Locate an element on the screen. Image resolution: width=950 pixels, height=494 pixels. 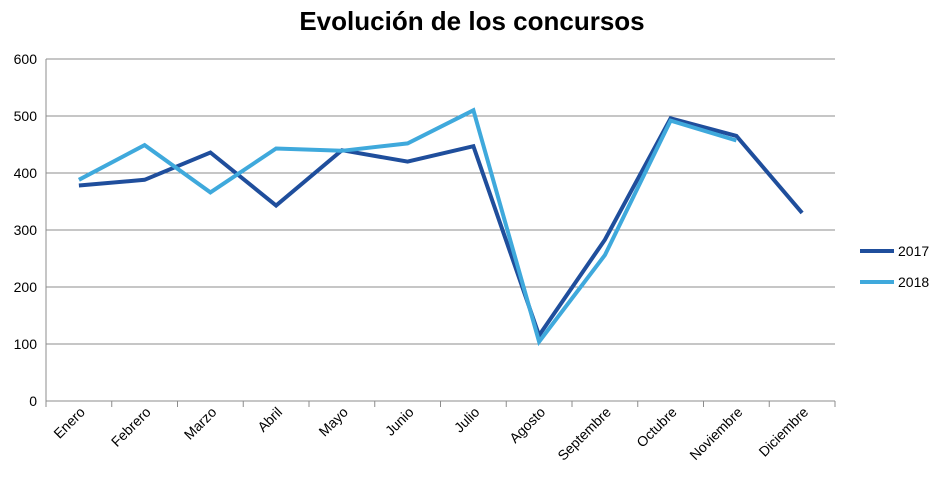
x-tick-label: Enero is located at coordinates (69, 423).